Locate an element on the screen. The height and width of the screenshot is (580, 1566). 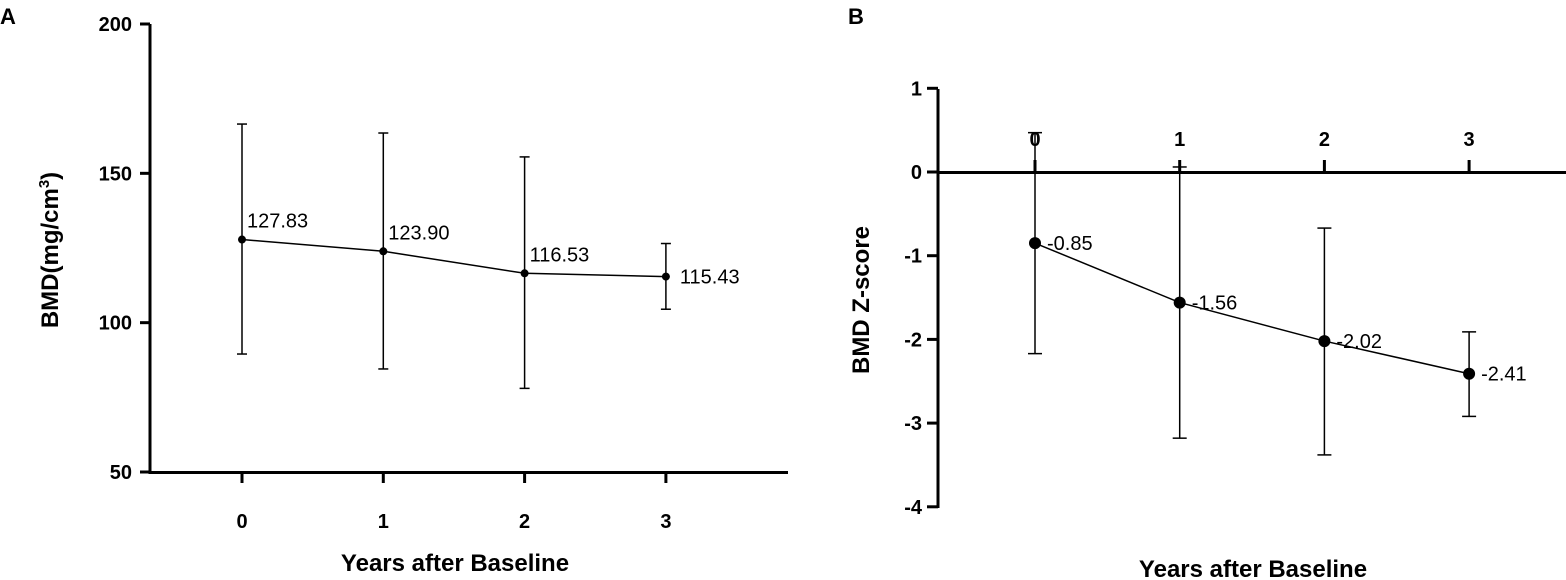
y-ticks-a: 50 100 150 200 is located at coordinates (124, 249).